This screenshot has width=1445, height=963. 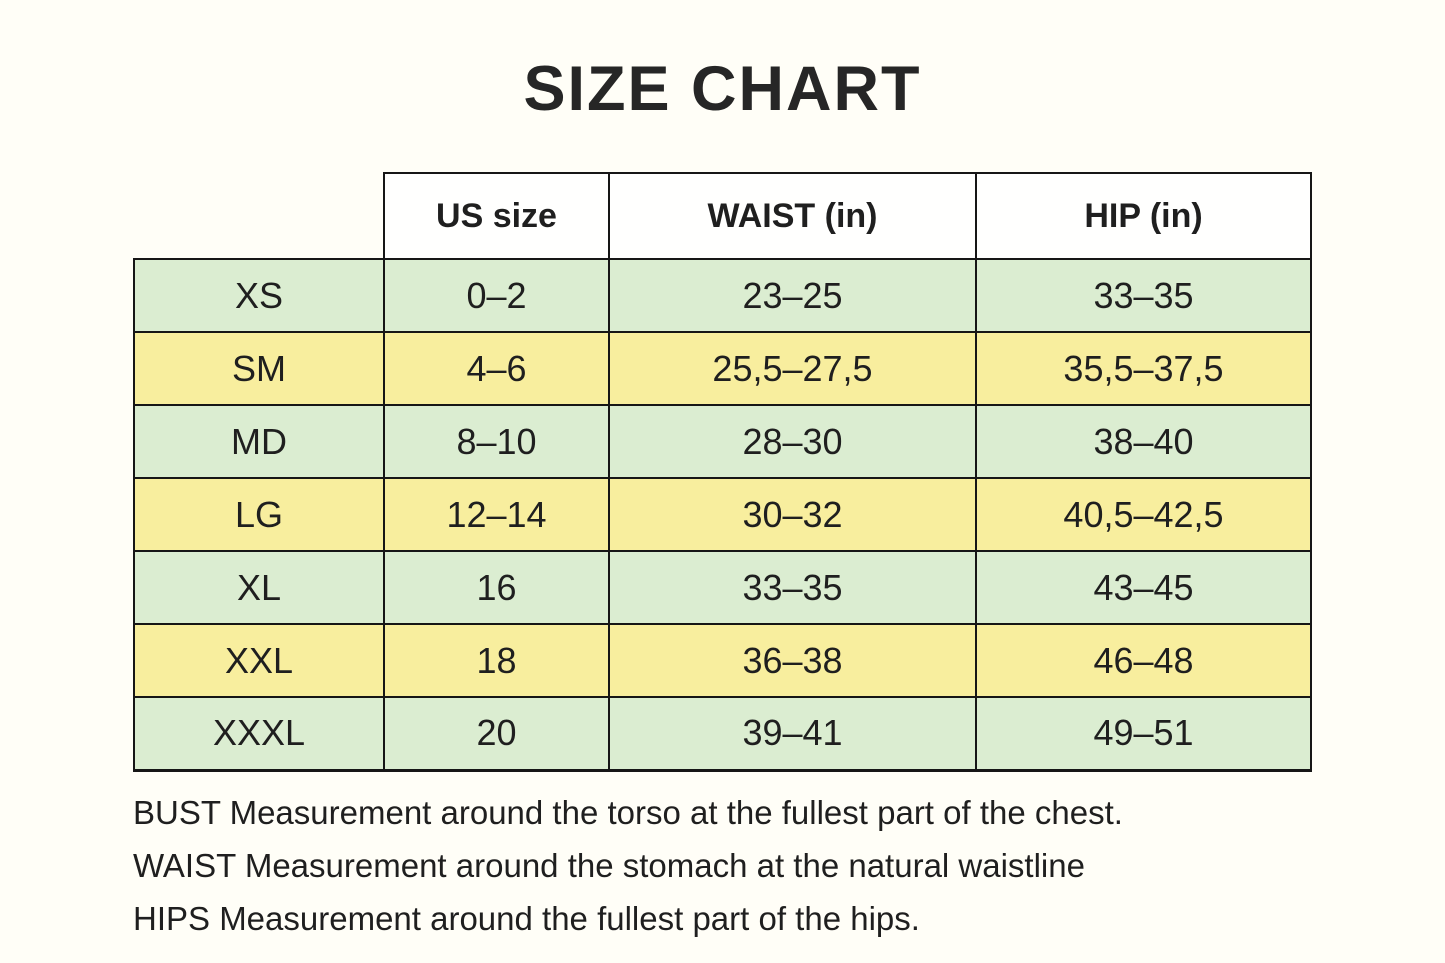 I want to click on cell-size-label: XL, so click(x=259, y=587).